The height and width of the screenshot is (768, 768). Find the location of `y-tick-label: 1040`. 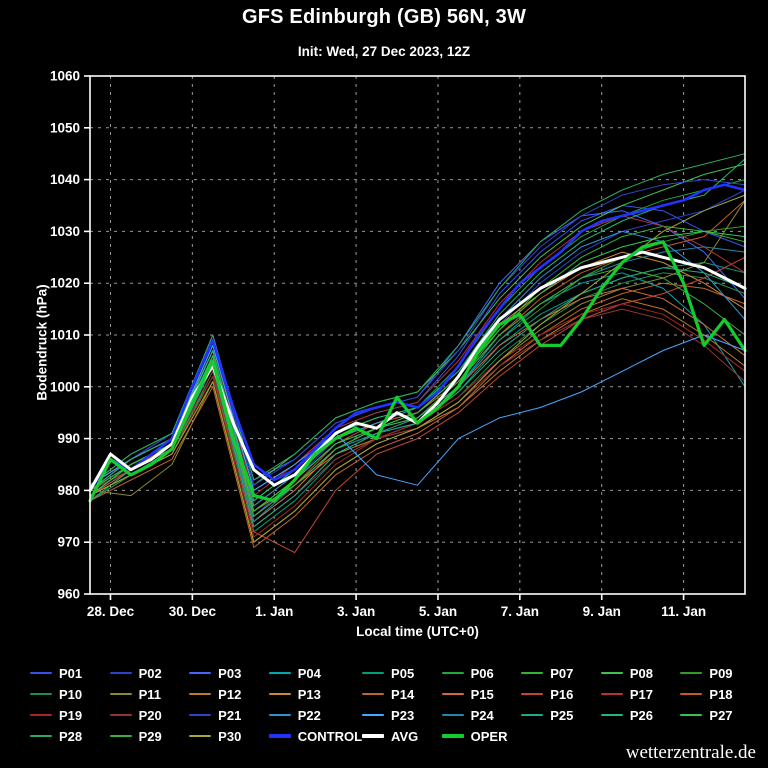

y-tick-label: 1040 is located at coordinates (65, 179).